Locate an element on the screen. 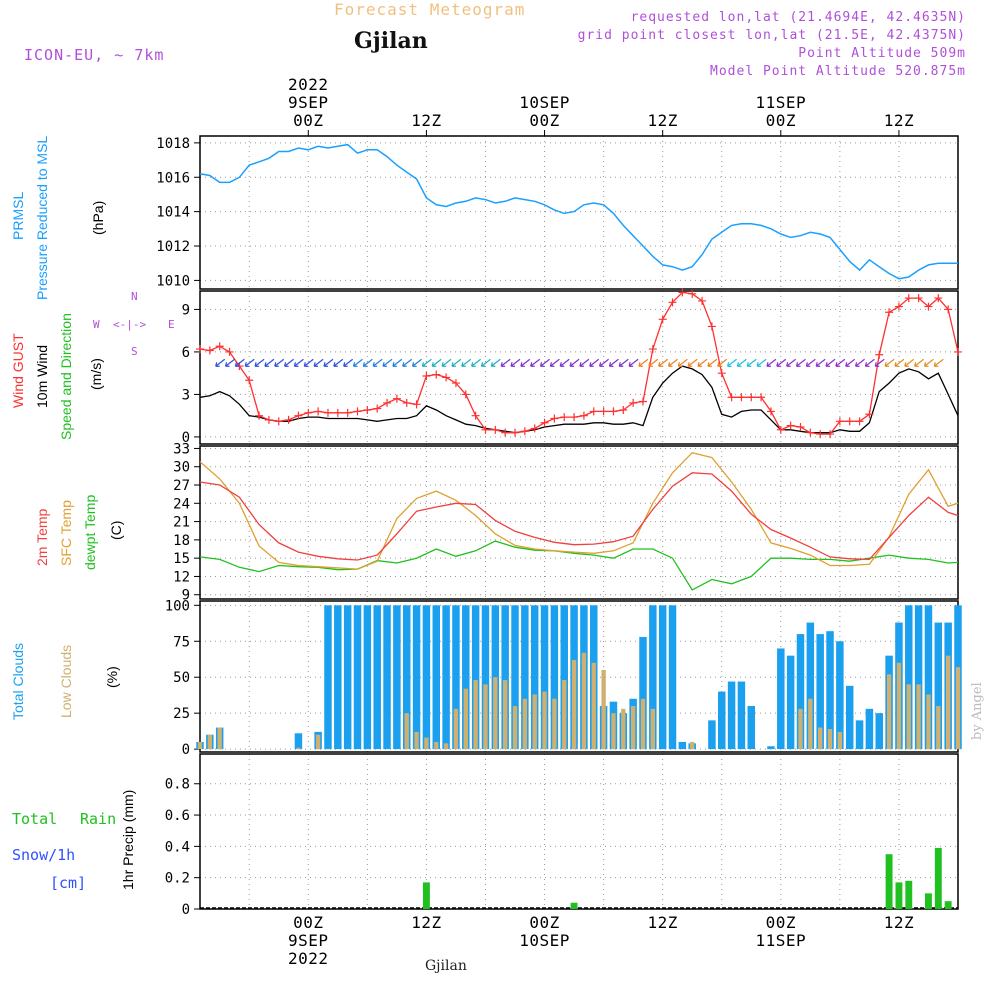  time-label-bottom: 2022 is located at coordinates (308, 958).